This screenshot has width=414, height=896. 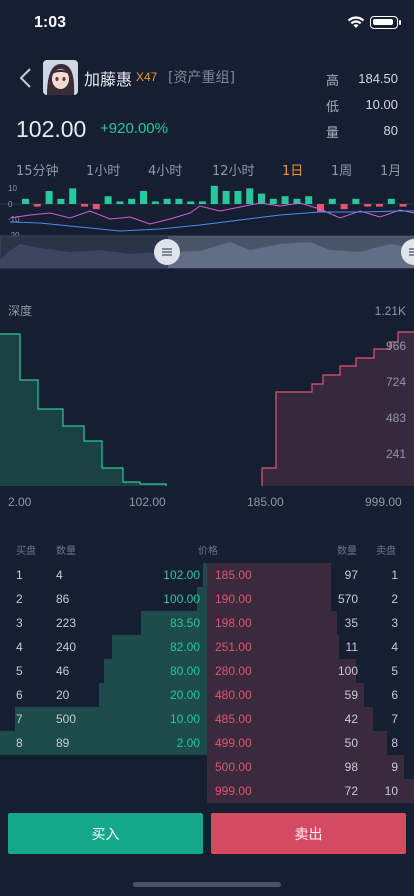 I want to click on bid-price: 20.00, so click(x=184, y=695).